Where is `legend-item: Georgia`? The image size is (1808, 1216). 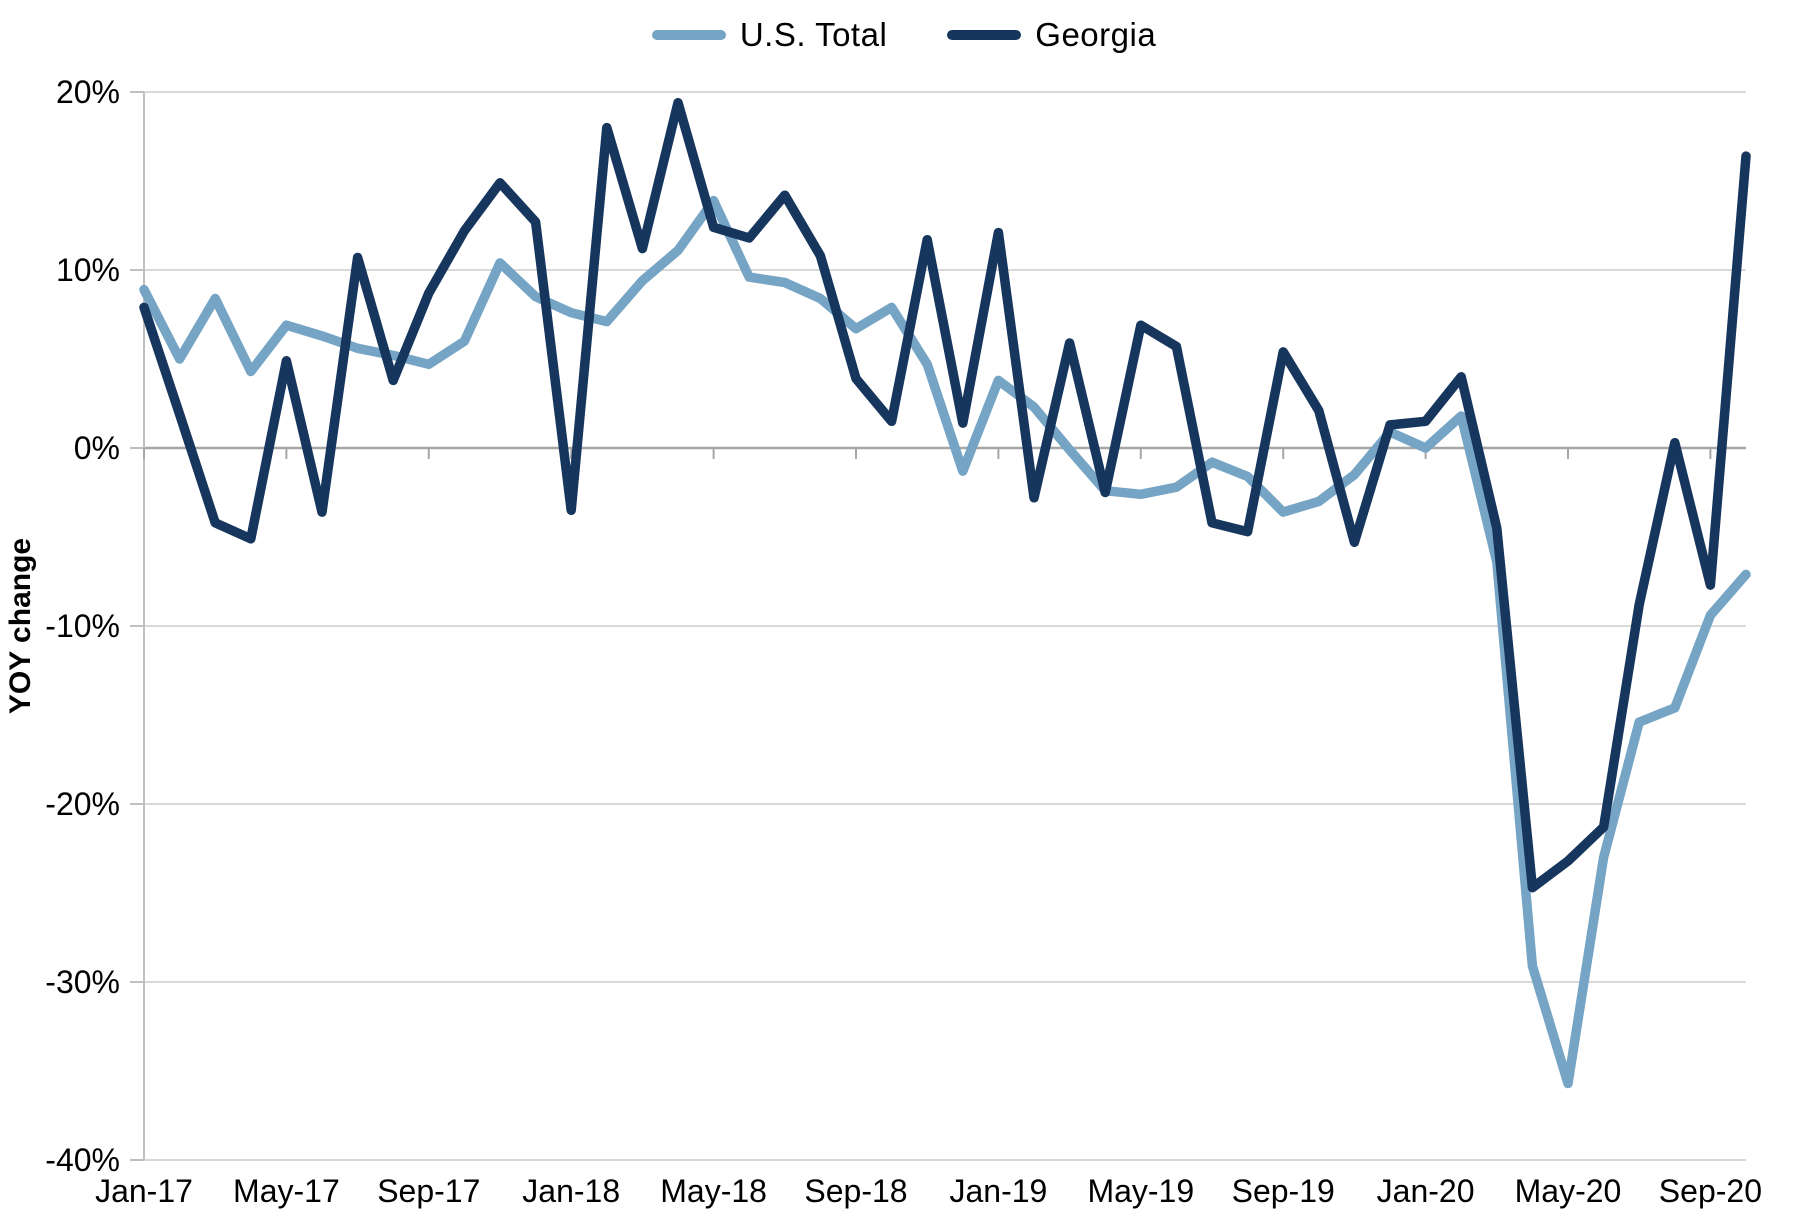 legend-item: Georgia is located at coordinates (1051, 35).